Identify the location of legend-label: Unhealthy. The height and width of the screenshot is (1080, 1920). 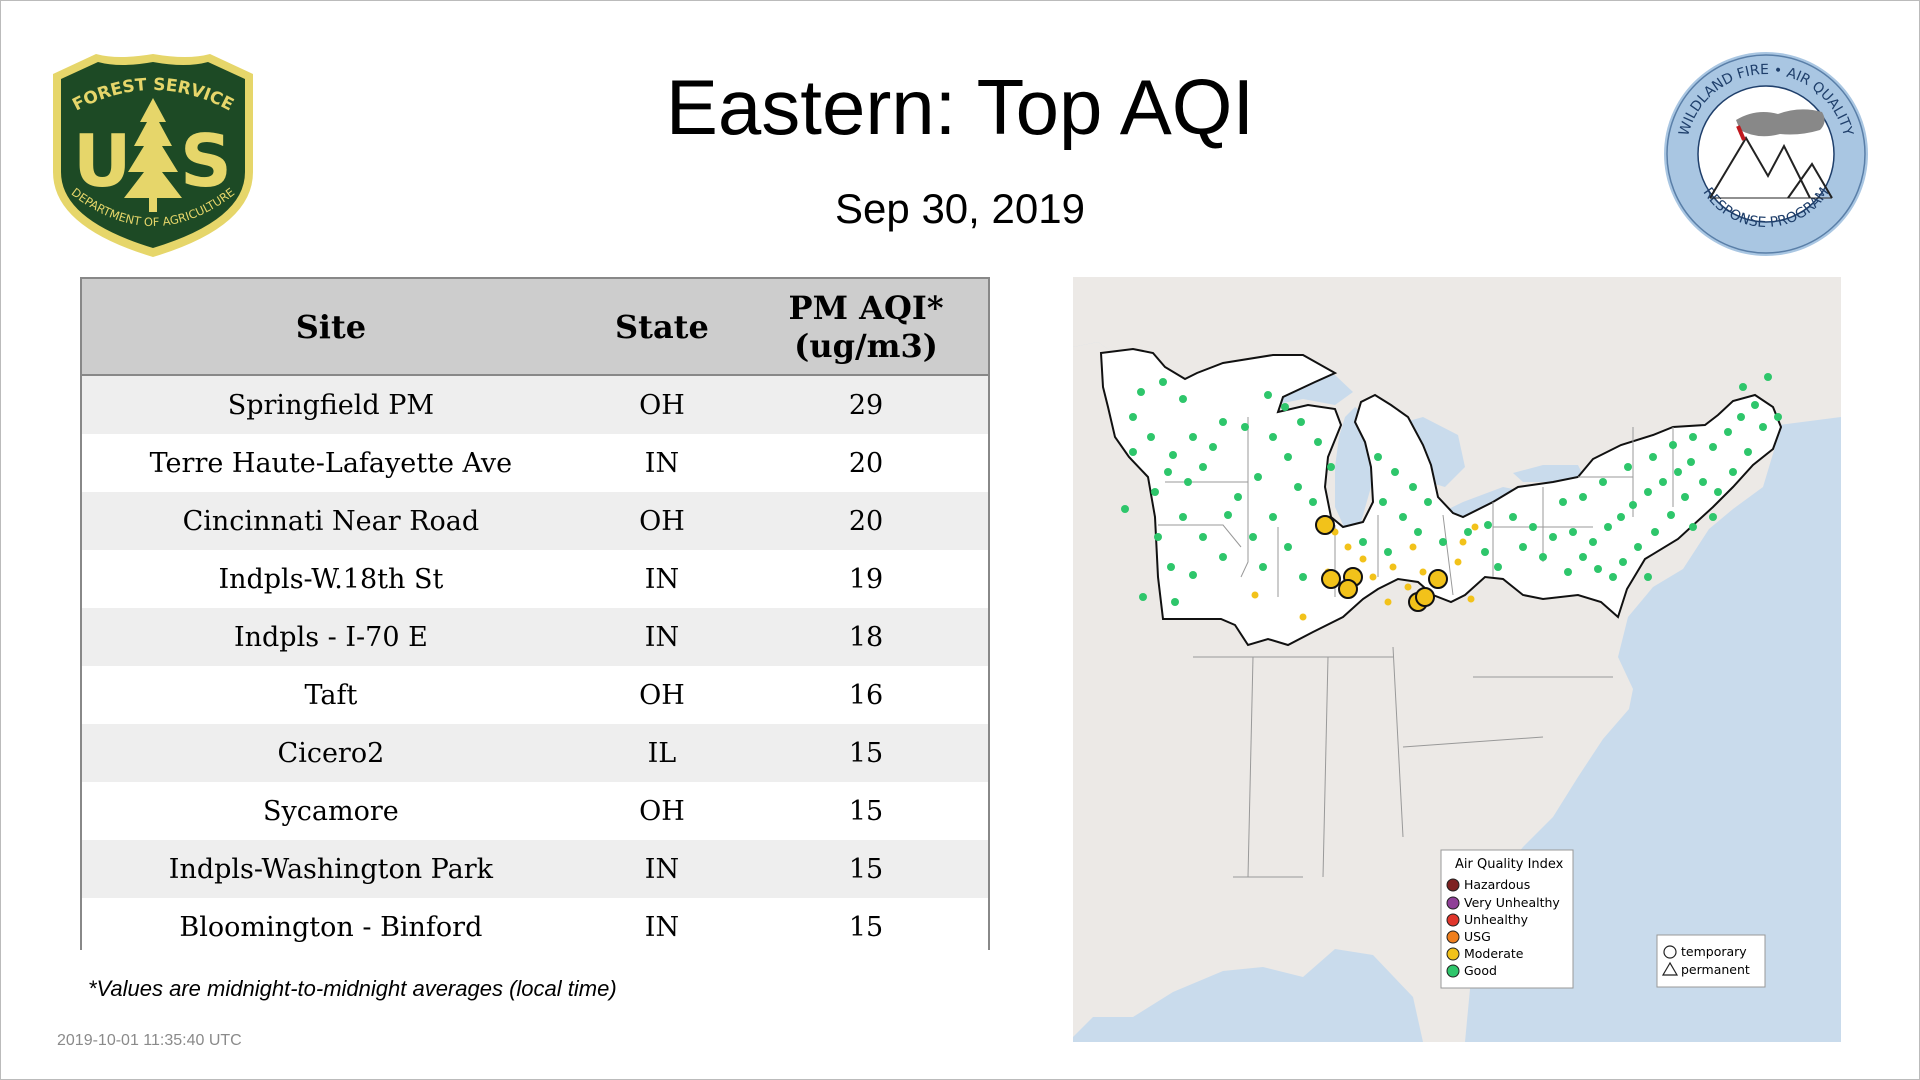
(1496, 919).